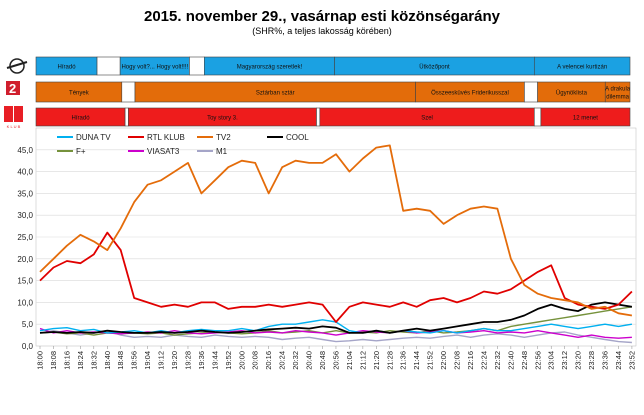 The height and width of the screenshot is (415, 644). Describe the element at coordinates (483, 360) in the screenshot. I see `x-tick-label: 22:24` at that location.